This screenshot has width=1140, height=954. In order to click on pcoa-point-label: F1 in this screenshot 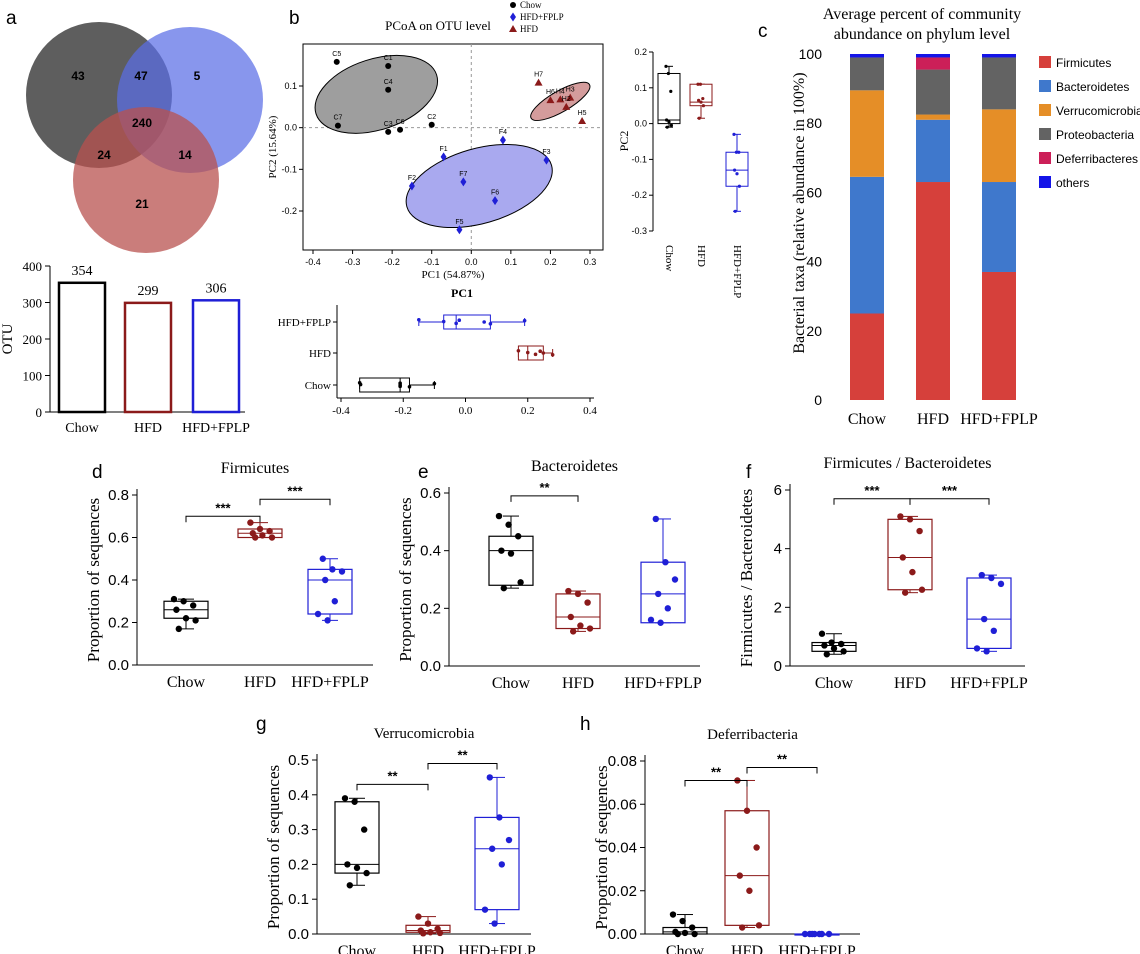, I will do `click(443, 149)`.